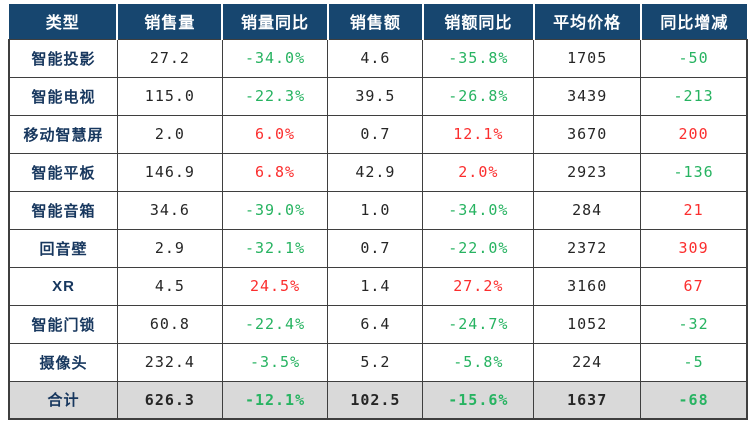  What do you see at coordinates (478, 58) in the screenshot?
I see `cell-amount_yoy: -35.8%` at bounding box center [478, 58].